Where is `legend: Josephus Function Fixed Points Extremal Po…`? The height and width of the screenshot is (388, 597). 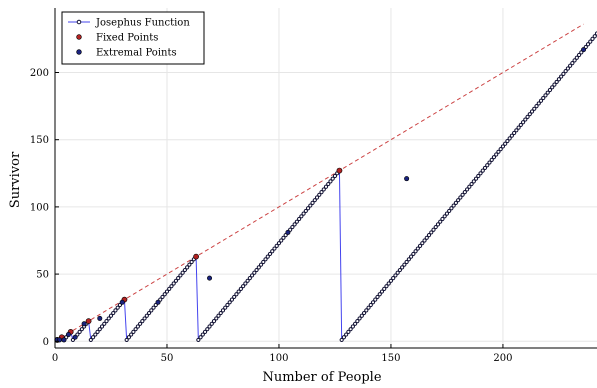
legend: Josephus Function Fixed Points Extremal Po… is located at coordinates (133, 38).